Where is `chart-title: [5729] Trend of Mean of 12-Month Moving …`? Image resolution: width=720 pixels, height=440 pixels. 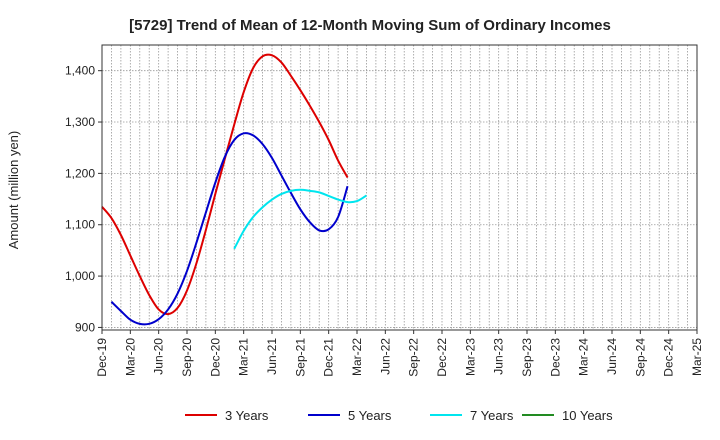
chart-title: [5729] Trend of Mean of 12-Month Moving … is located at coordinates (370, 25).